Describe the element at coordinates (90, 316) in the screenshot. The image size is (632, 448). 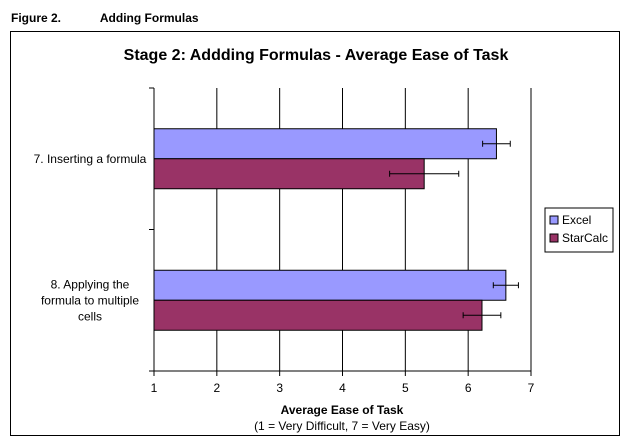
I see `category-label-2-line-3: cells` at that location.